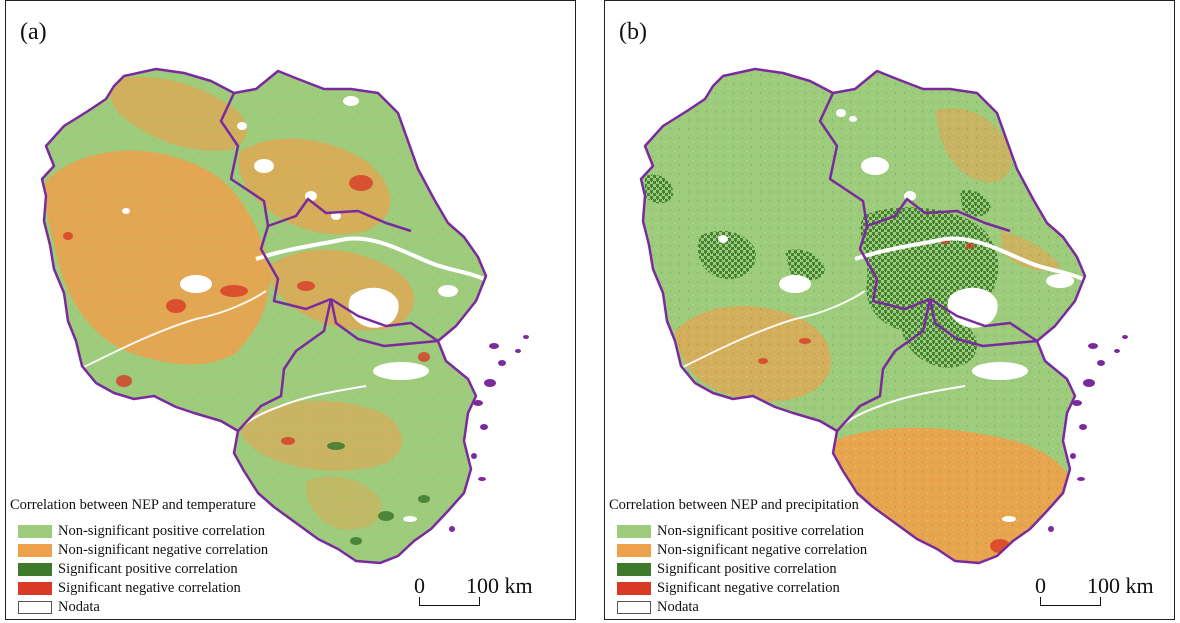 Image resolution: width=1180 pixels, height=623 pixels. Describe the element at coordinates (33, 32) in the screenshot. I see `panel-label: (a)` at that location.